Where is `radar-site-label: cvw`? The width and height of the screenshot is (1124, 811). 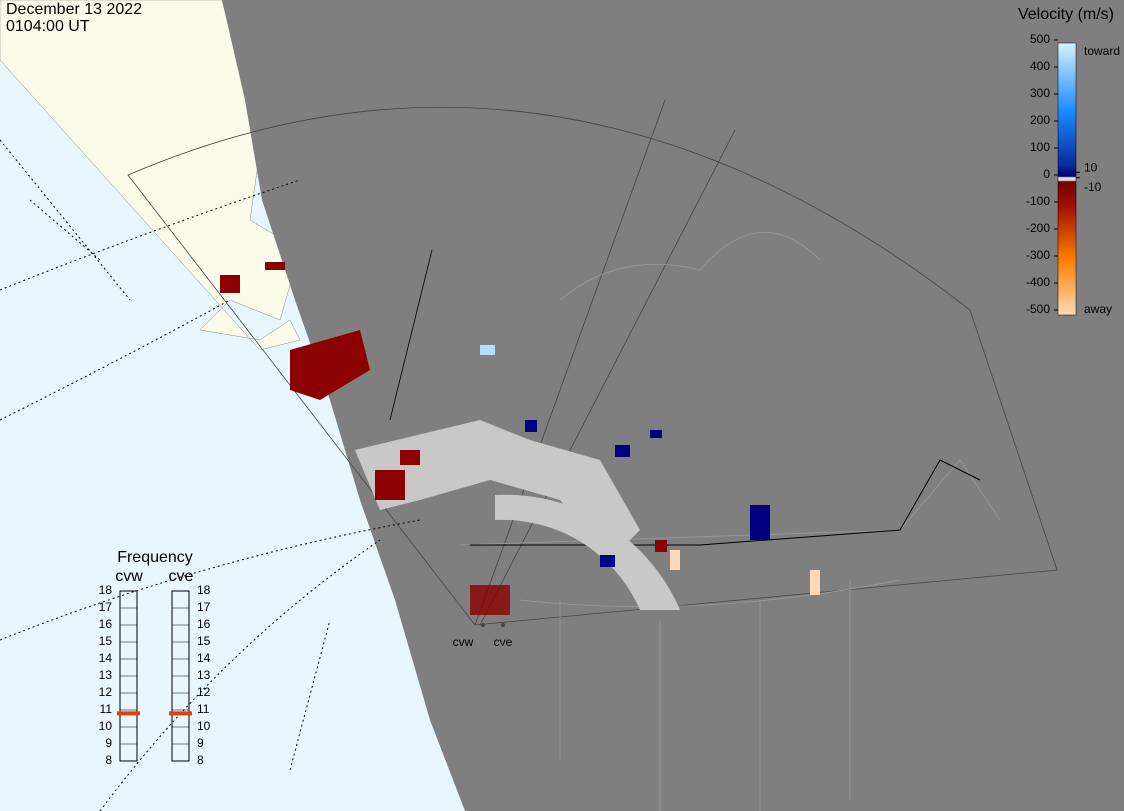 radar-site-label: cvw is located at coordinates (463, 642).